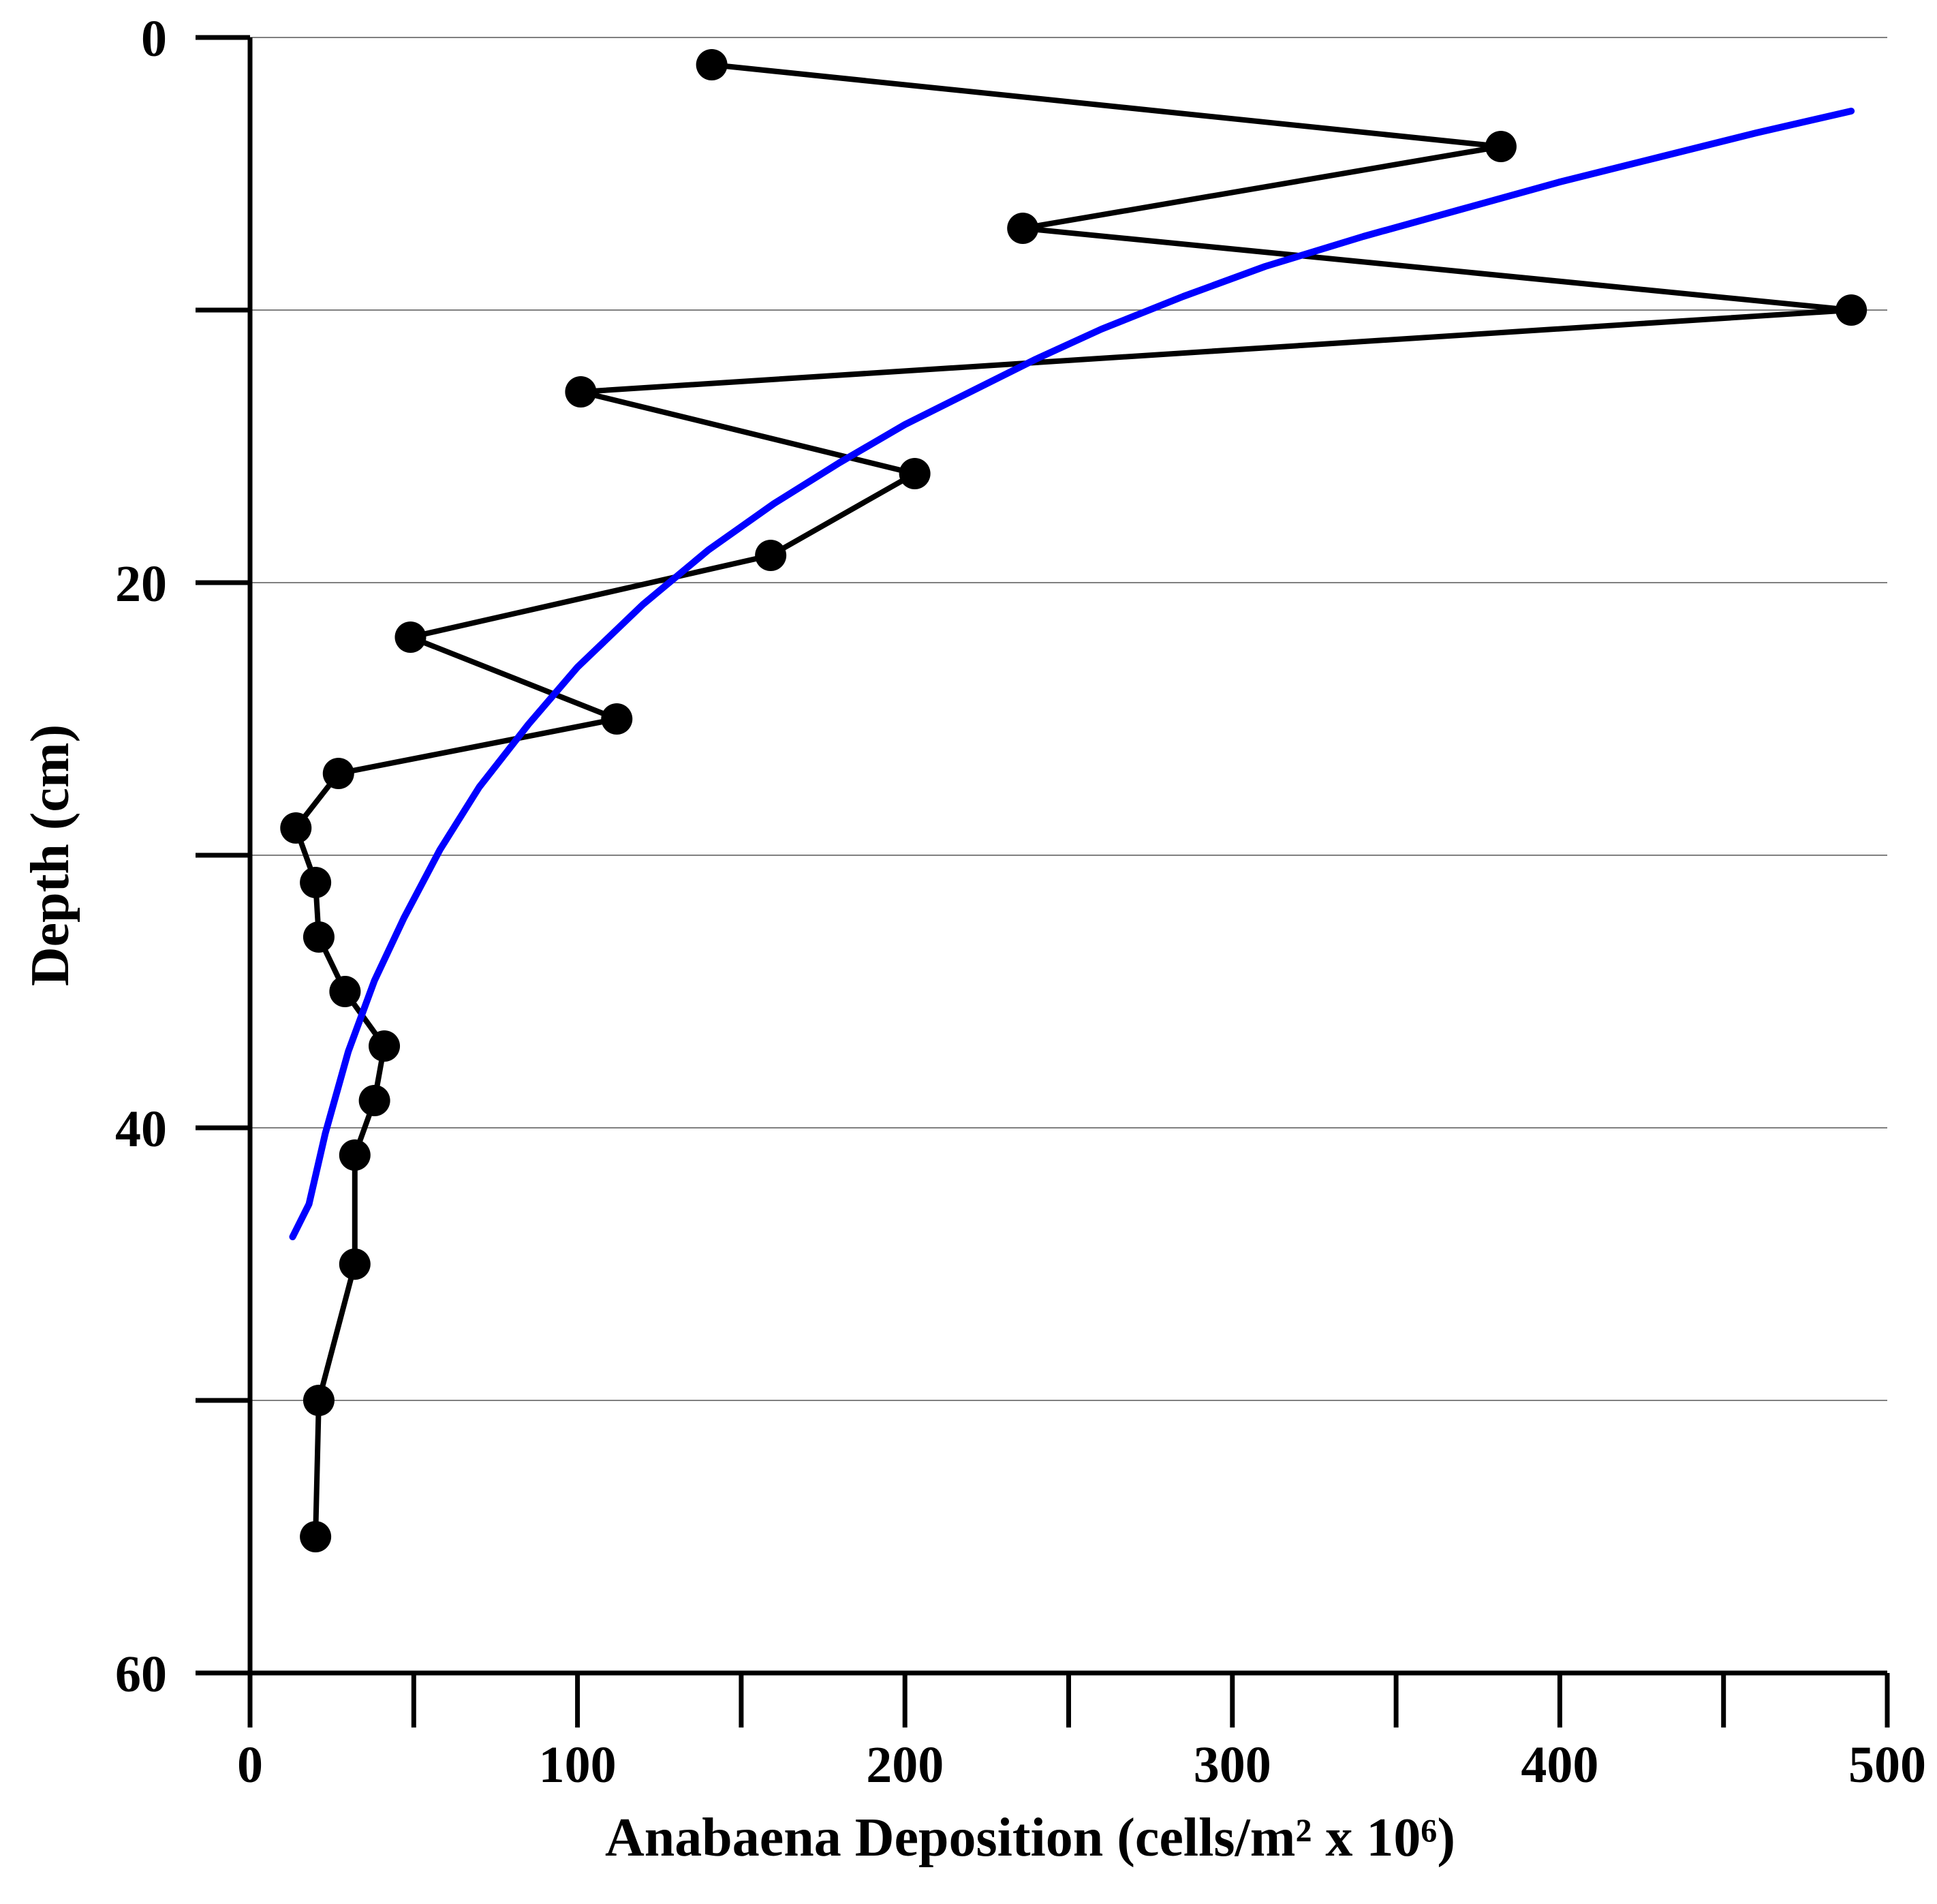 The image size is (1937, 1904). I want to click on y-tick-label: 20, so click(141, 584).